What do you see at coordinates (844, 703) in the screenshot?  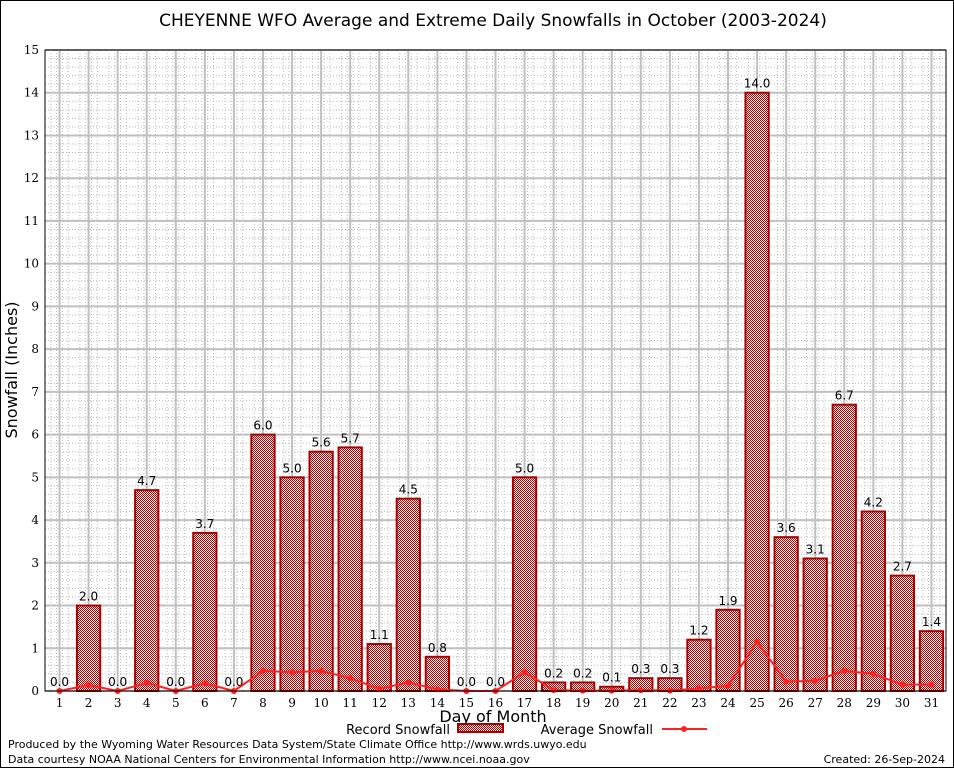 I see `x-tick-label: 28` at bounding box center [844, 703].